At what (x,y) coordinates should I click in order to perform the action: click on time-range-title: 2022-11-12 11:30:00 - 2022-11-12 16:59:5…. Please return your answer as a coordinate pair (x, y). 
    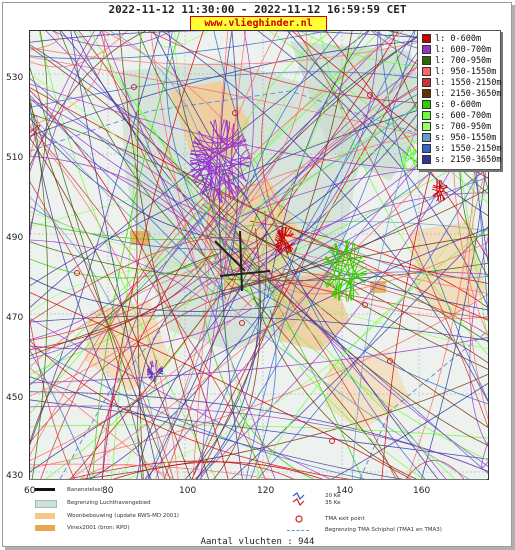
    Looking at the image, I should click on (257, 9).